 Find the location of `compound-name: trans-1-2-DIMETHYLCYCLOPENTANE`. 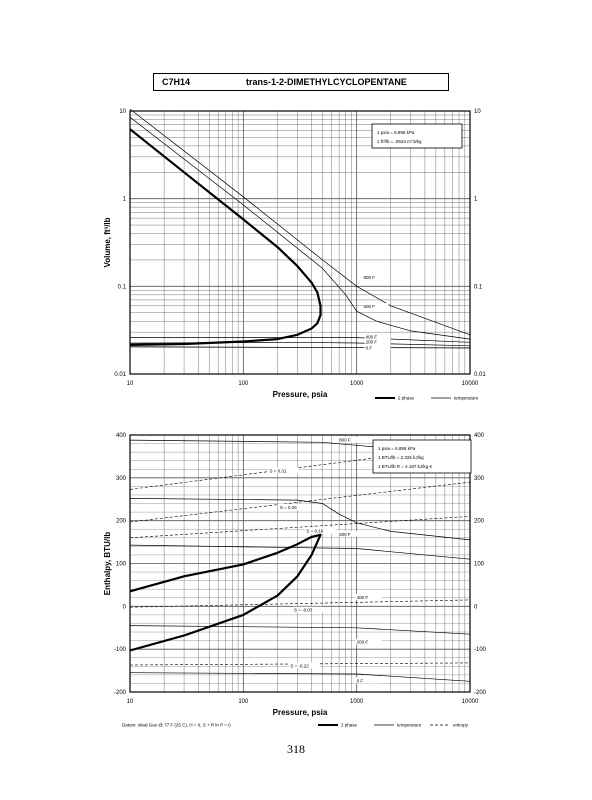

compound-name: trans-1-2-DIMETHYLCYCLOPENTANE is located at coordinates (326, 82).